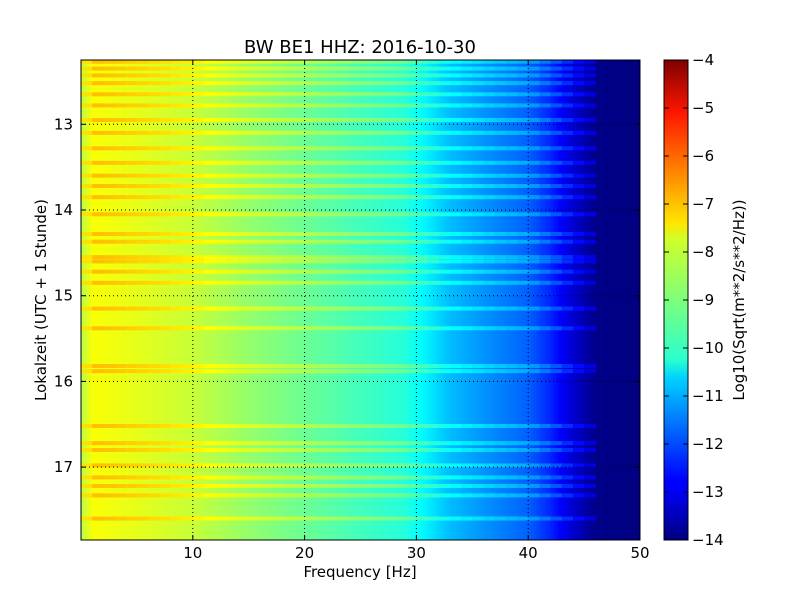 The height and width of the screenshot is (600, 800). I want to click on colorbar-tick-label: −4, so click(703, 60).